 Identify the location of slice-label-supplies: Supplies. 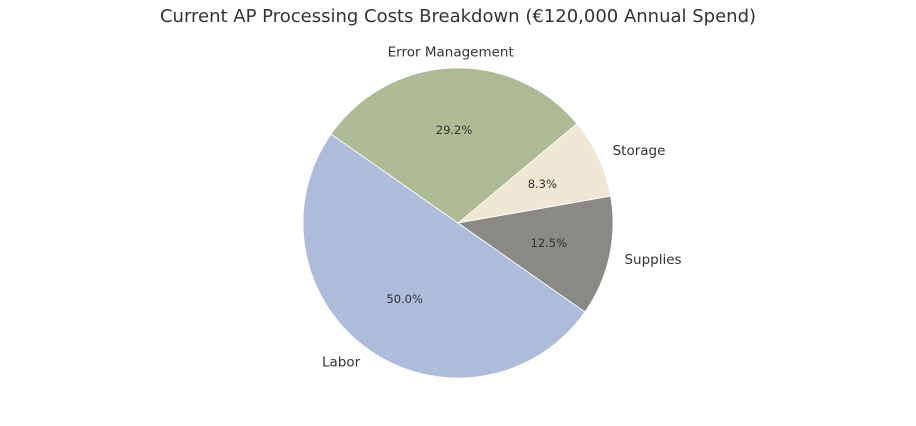
(652, 260).